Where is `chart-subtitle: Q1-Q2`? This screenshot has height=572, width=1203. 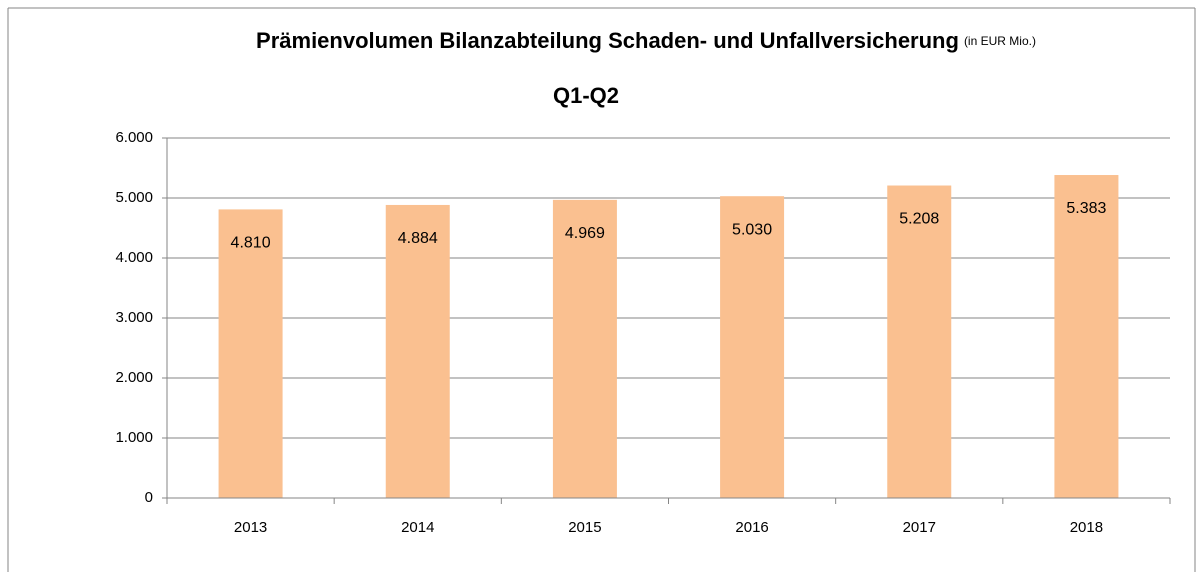
chart-subtitle: Q1-Q2 is located at coordinates (586, 95).